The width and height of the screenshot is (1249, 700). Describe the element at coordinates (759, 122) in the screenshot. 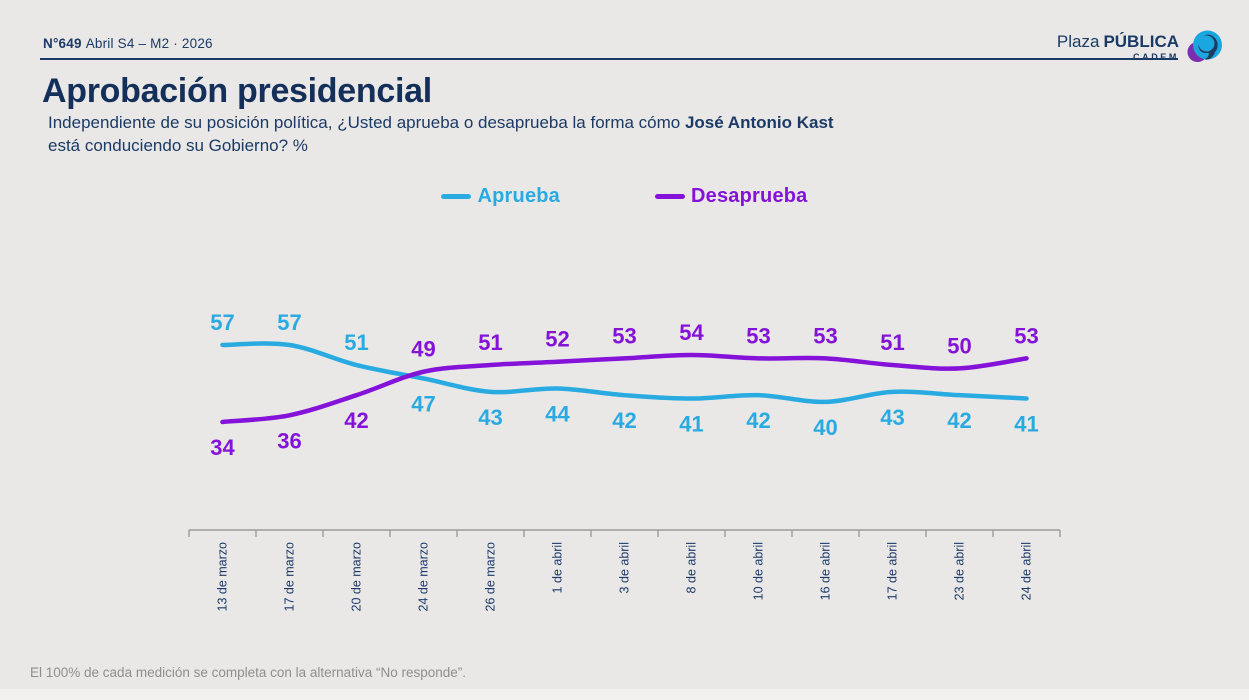

I see `survey-question-subject: José Antonio Kast` at that location.